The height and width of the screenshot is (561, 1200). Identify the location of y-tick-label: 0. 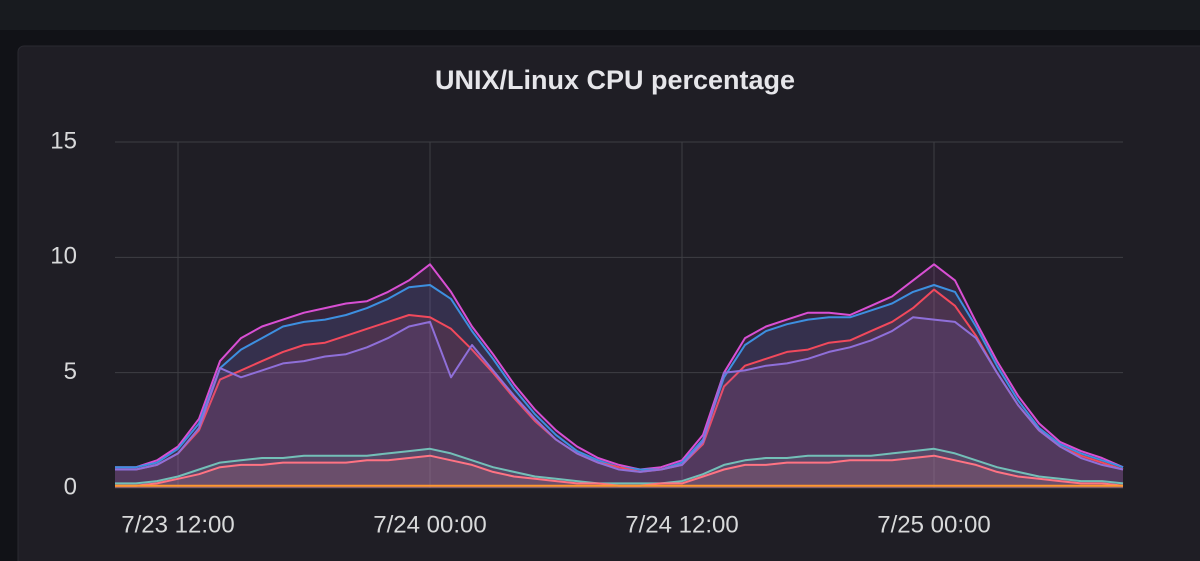
(70, 486).